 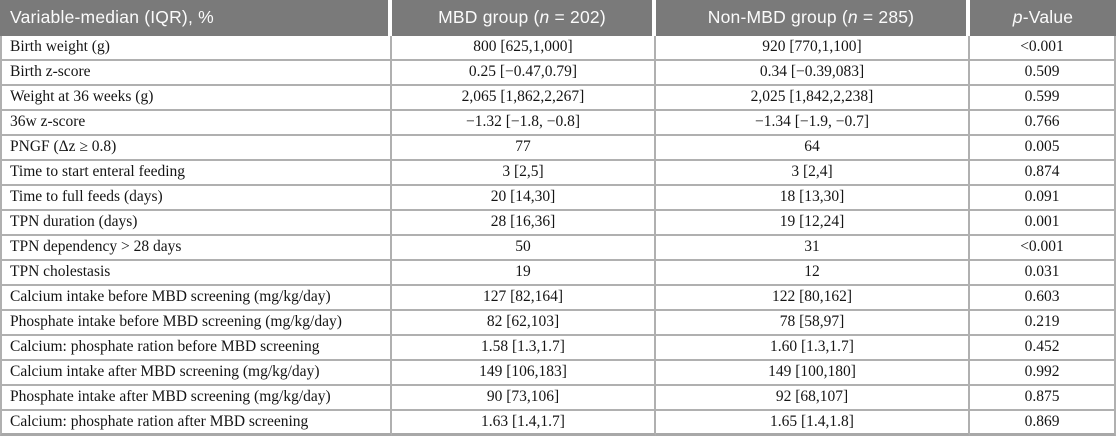 I want to click on row-variable-label: Birth z-score, so click(x=196, y=73).